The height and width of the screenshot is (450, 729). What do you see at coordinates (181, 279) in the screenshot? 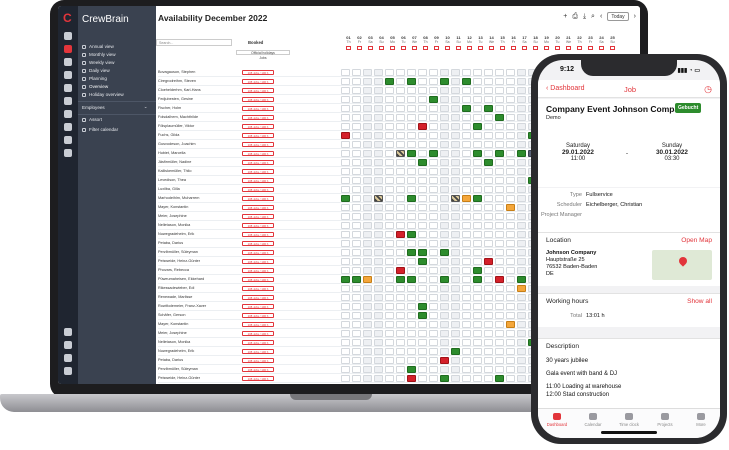
I see `employee-name: Püweumaheisen, Ekkehard` at bounding box center [181, 279].